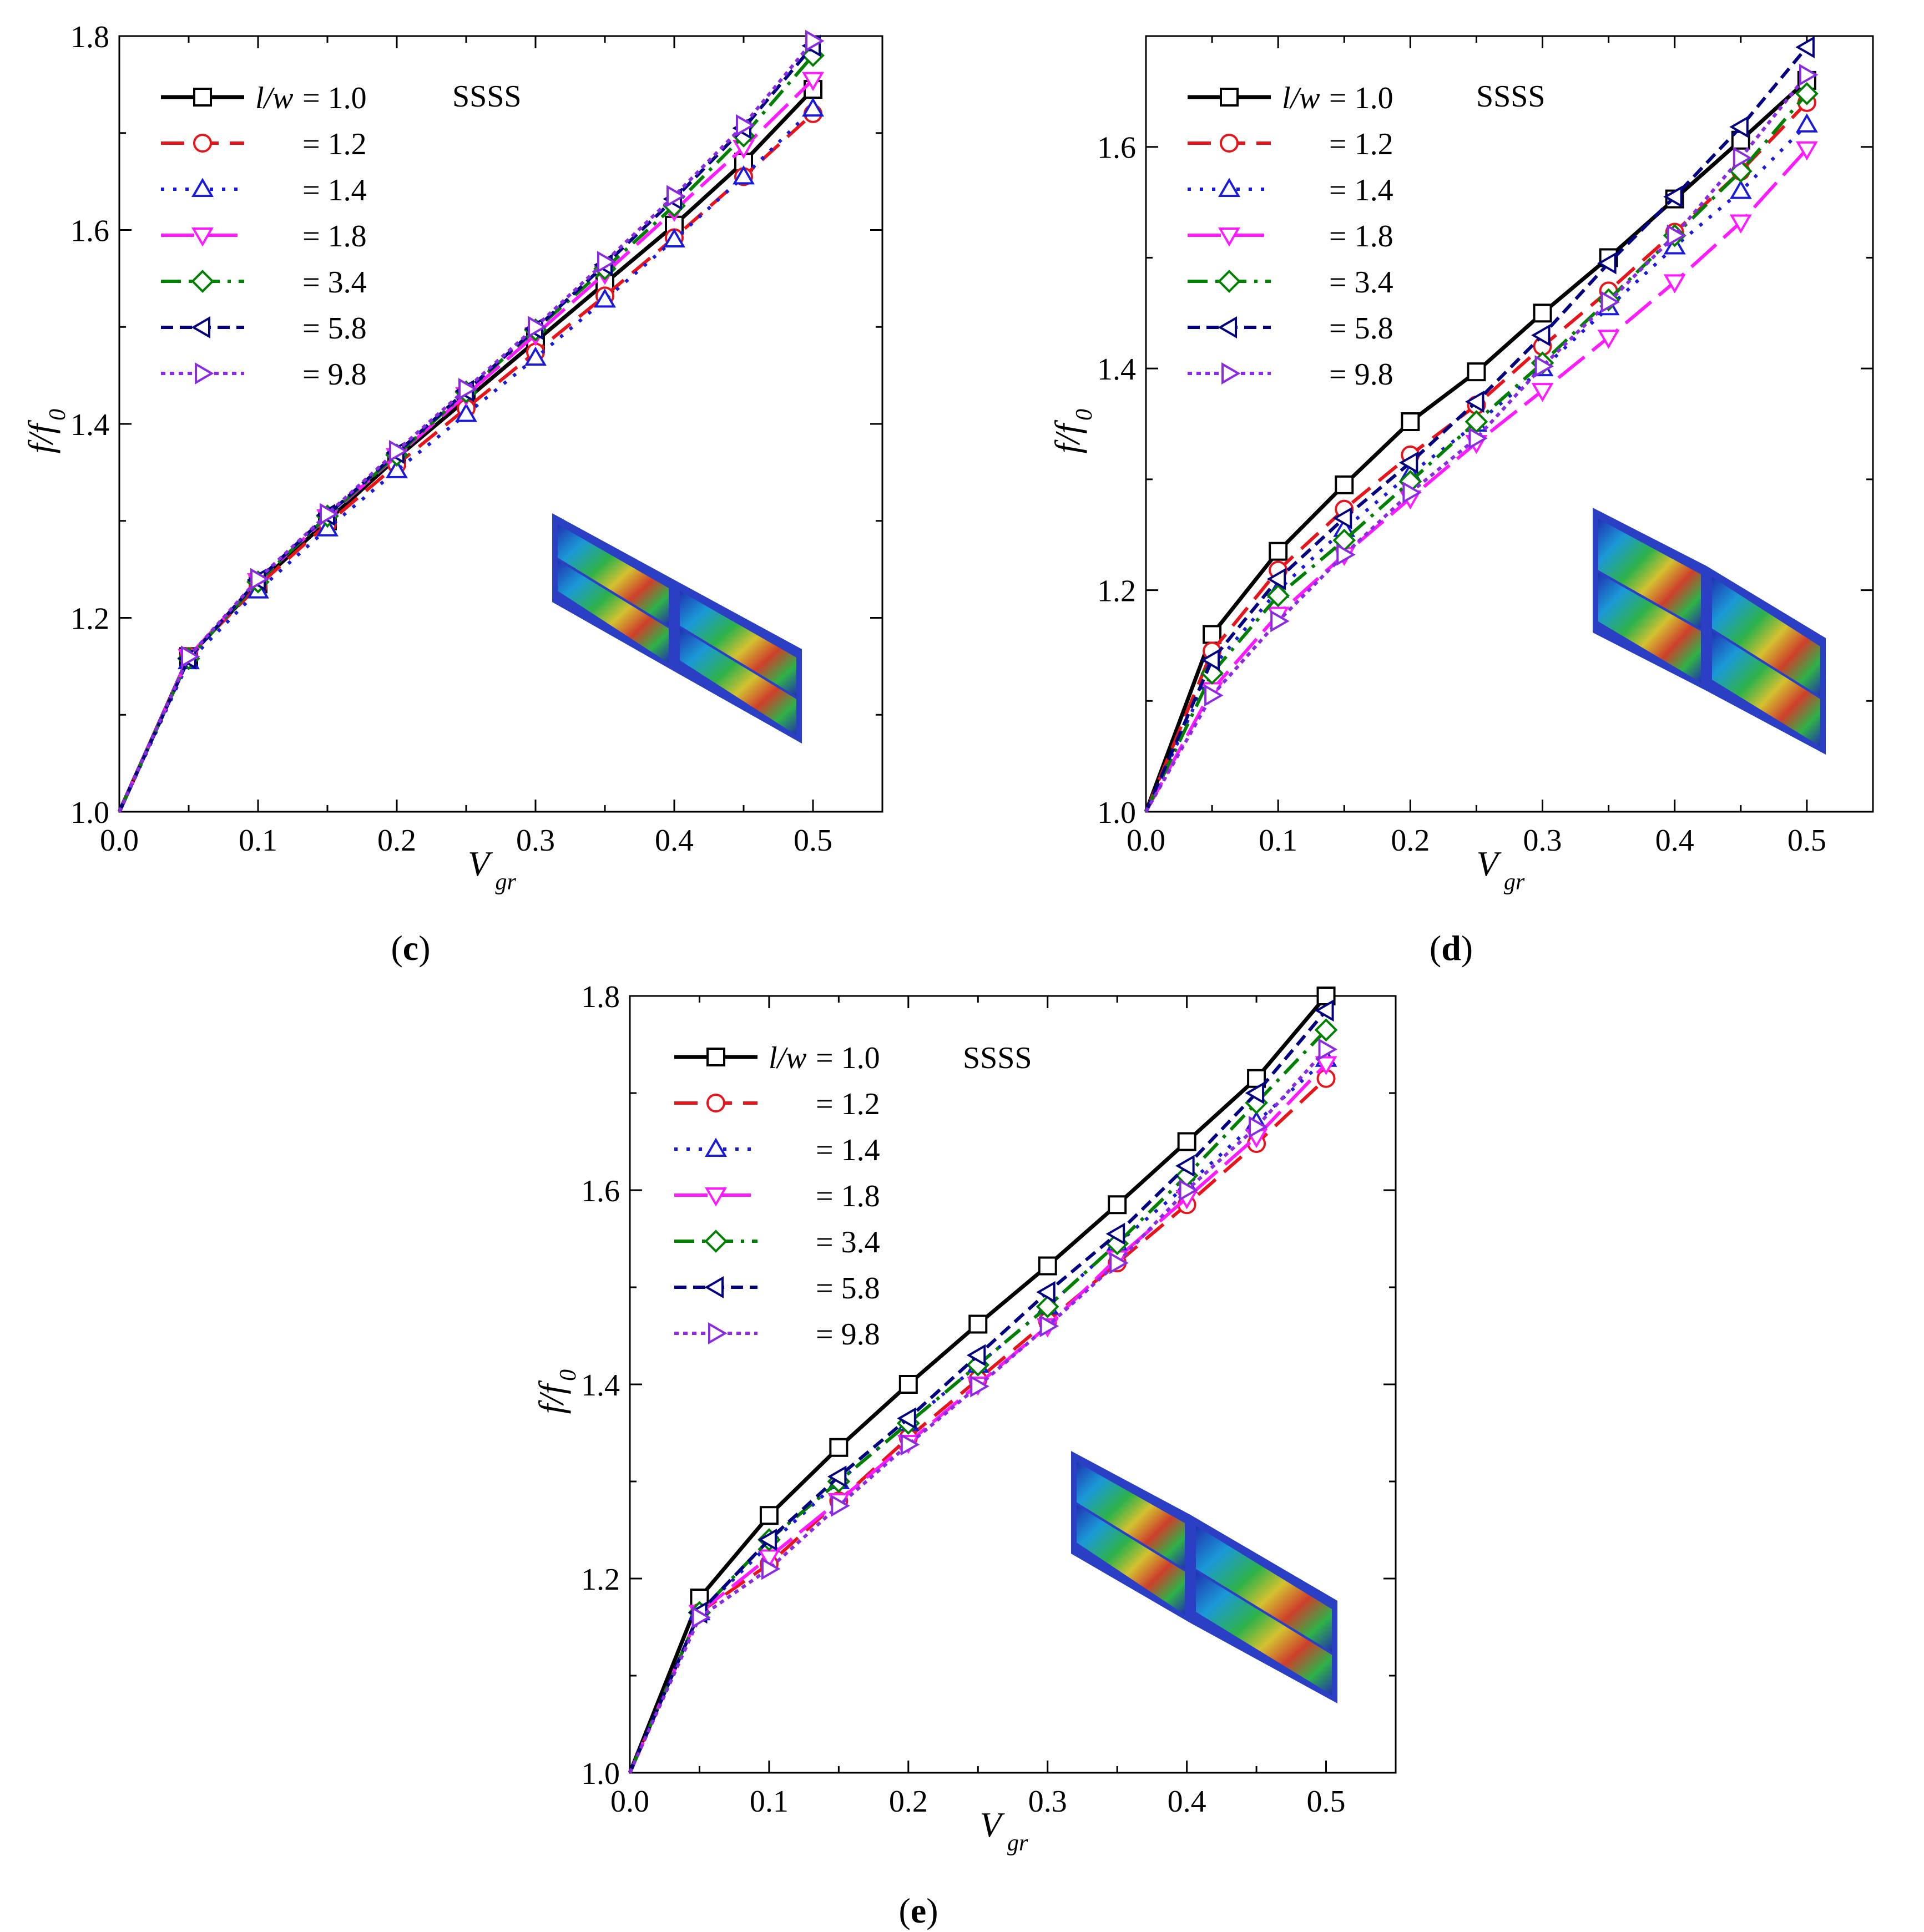  I want to click on x-tick-label: 0.2, so click(397, 840).